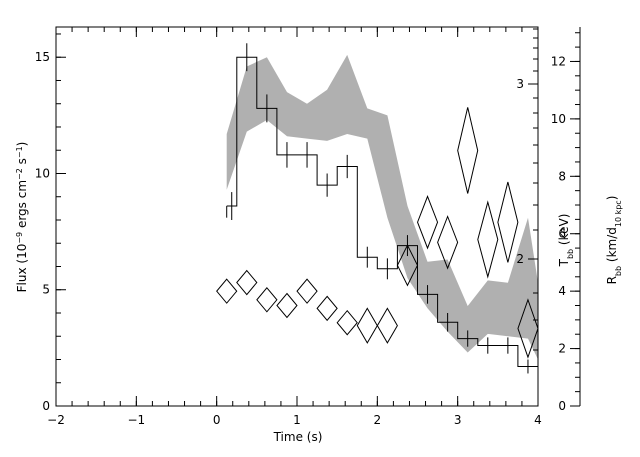  I want to click on temperature-axis-label: Tbb (keV), so click(566, 241).